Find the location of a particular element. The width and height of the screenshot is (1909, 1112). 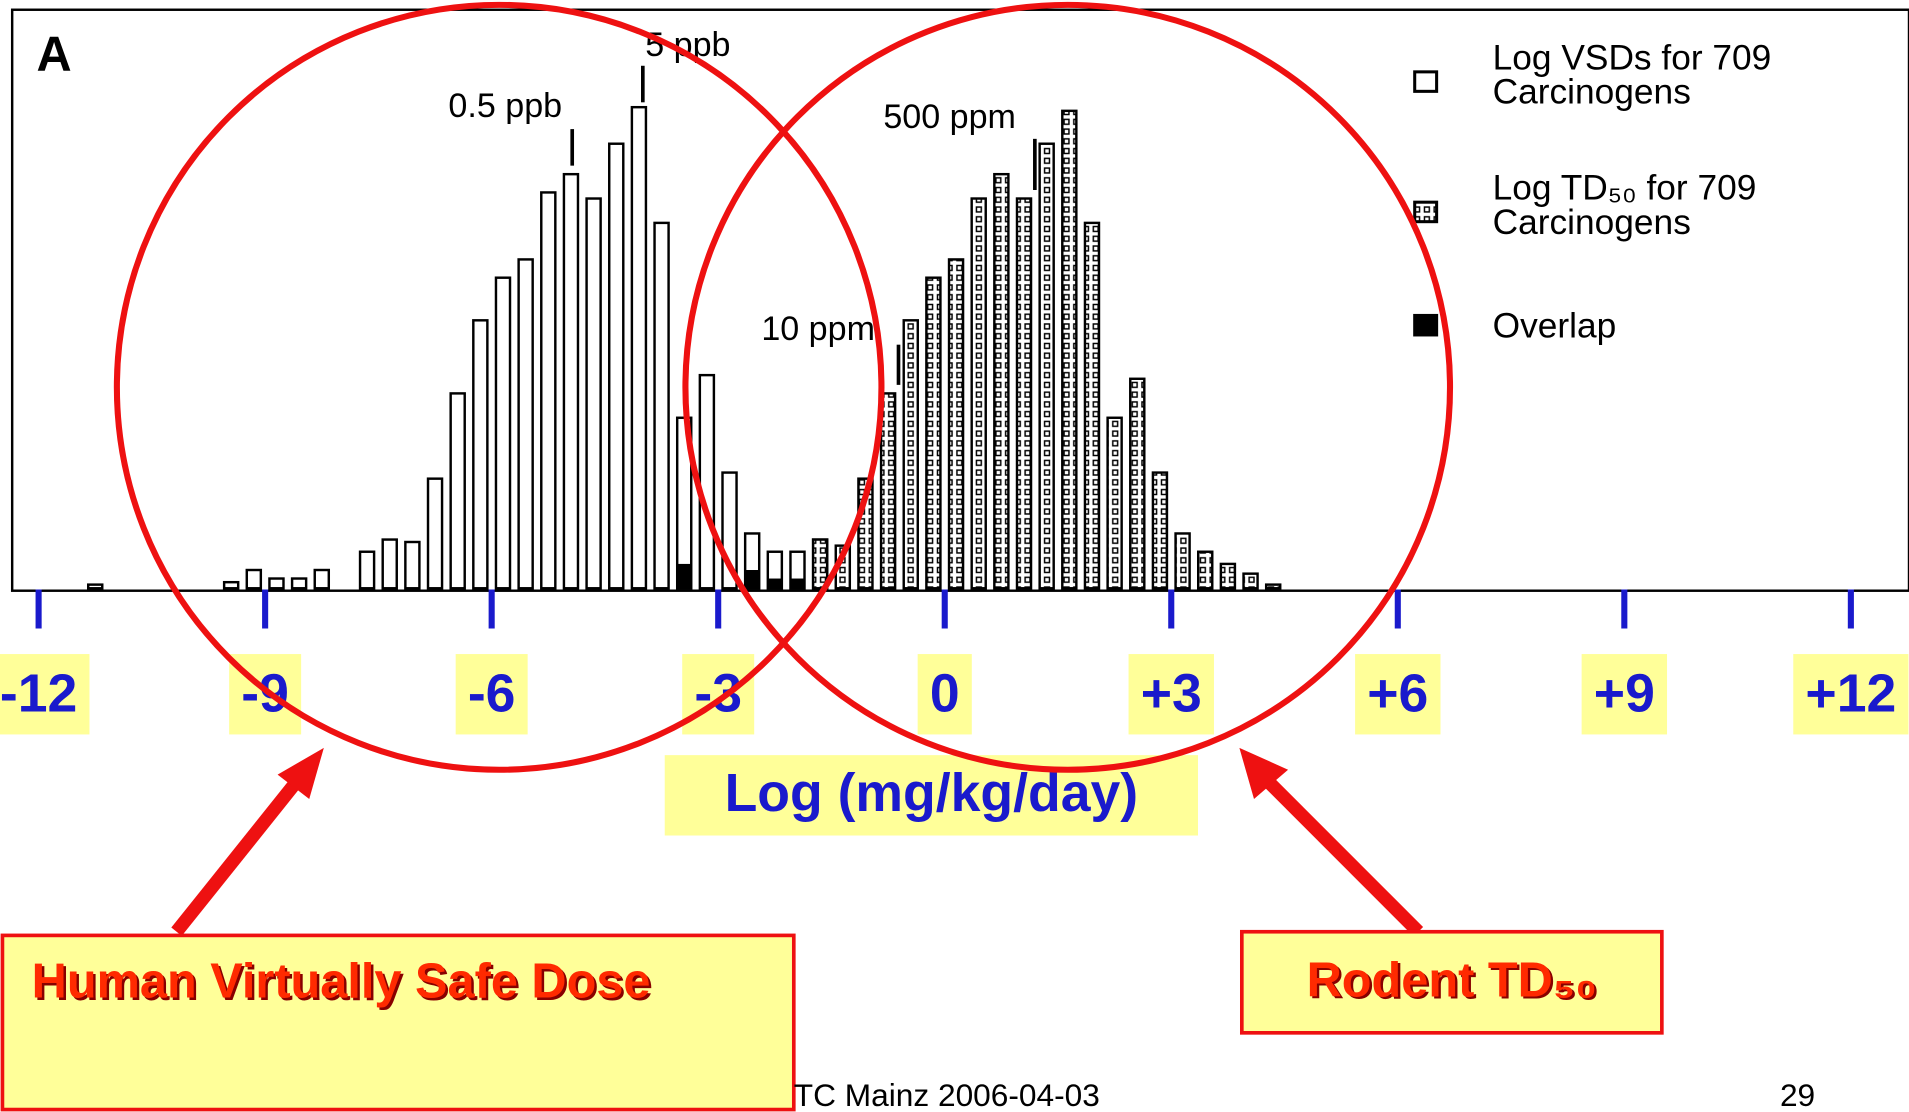

x-tick-label: +3 is located at coordinates (1171, 693).